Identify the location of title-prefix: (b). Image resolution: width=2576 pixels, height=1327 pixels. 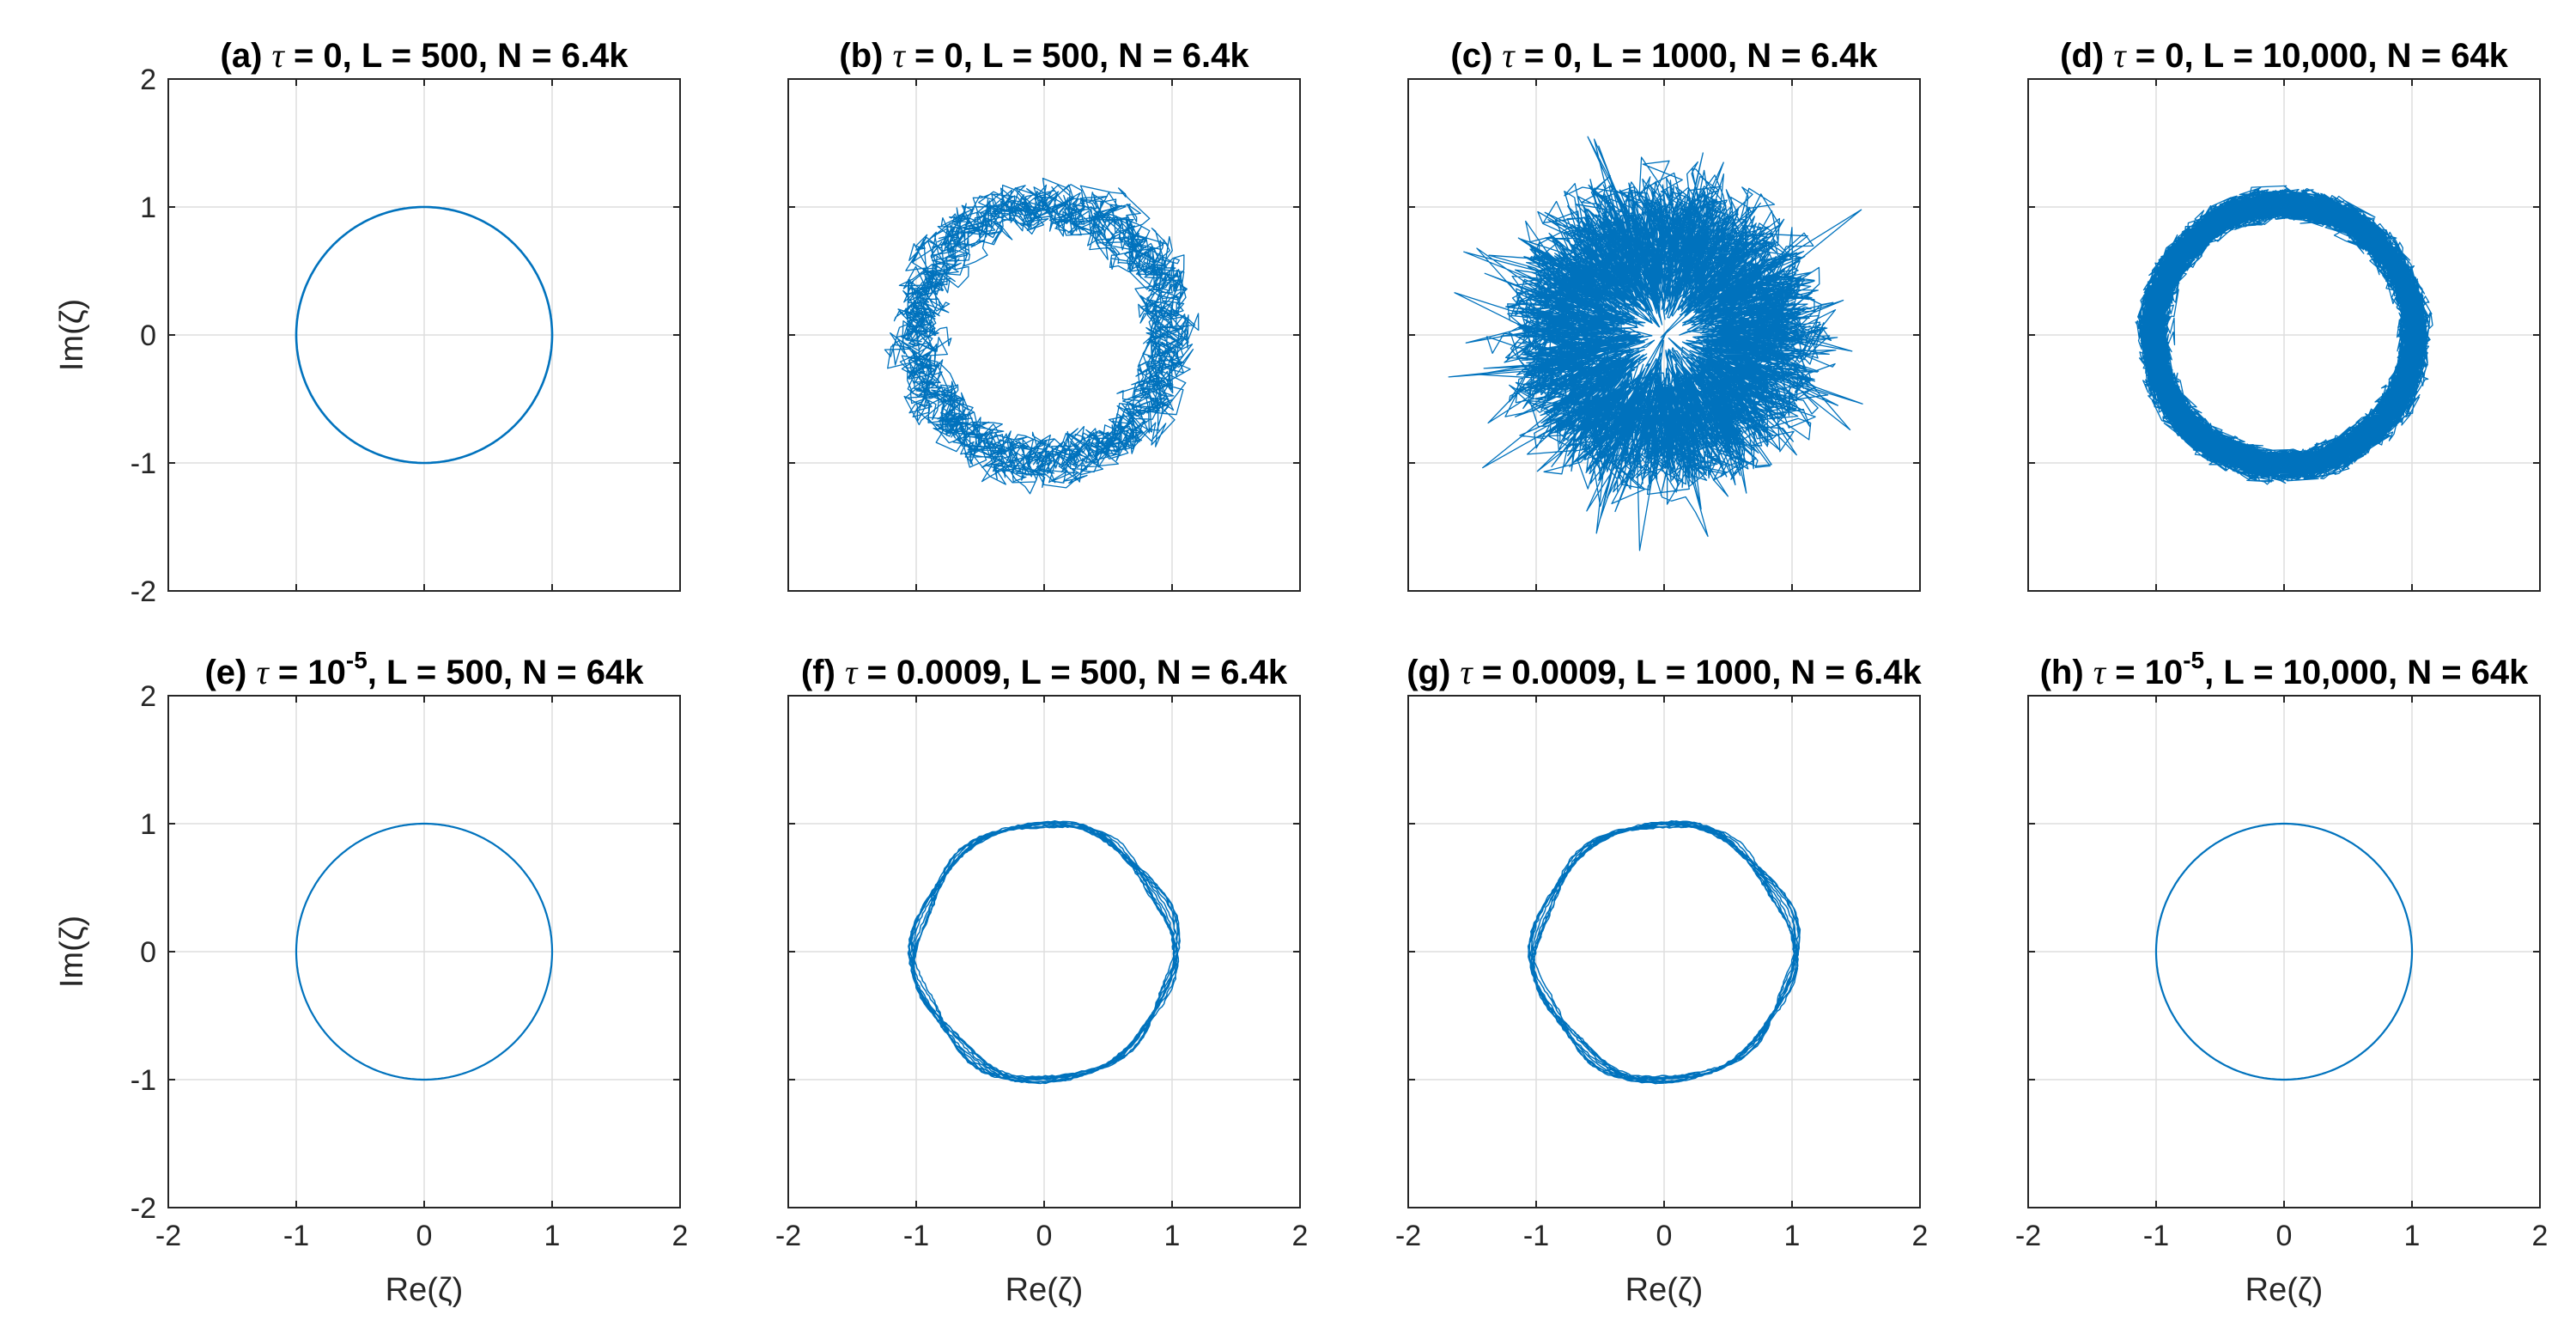
(865, 56).